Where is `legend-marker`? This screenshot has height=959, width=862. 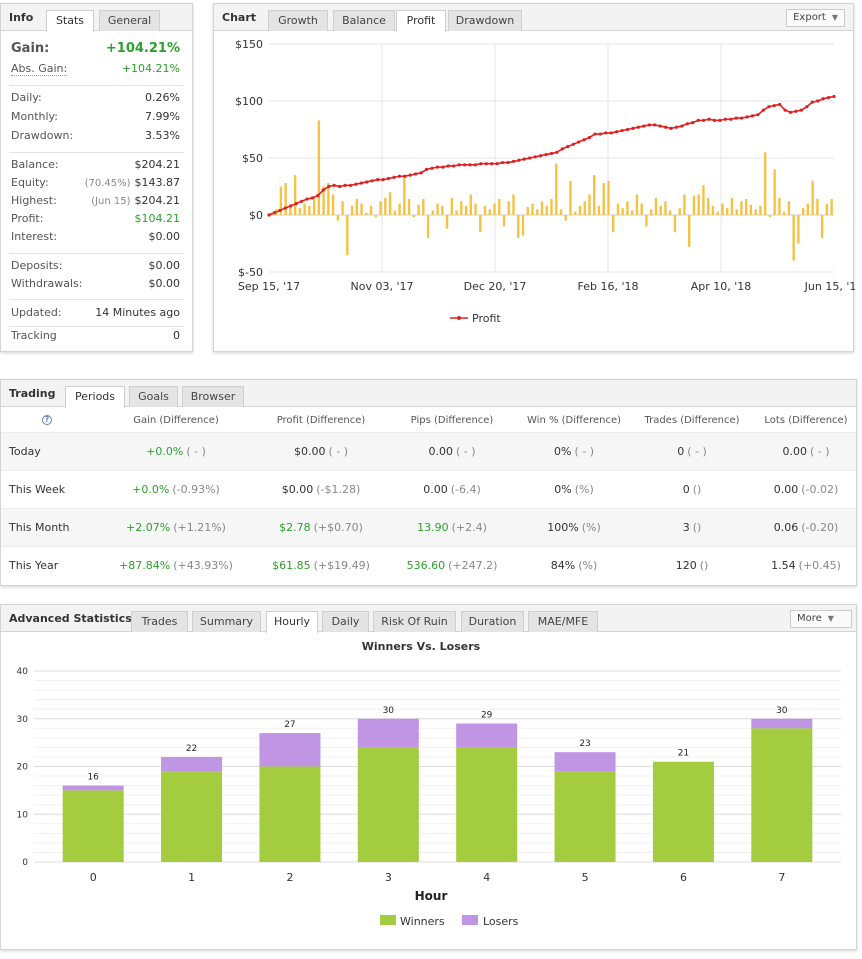 legend-marker is located at coordinates (459, 318).